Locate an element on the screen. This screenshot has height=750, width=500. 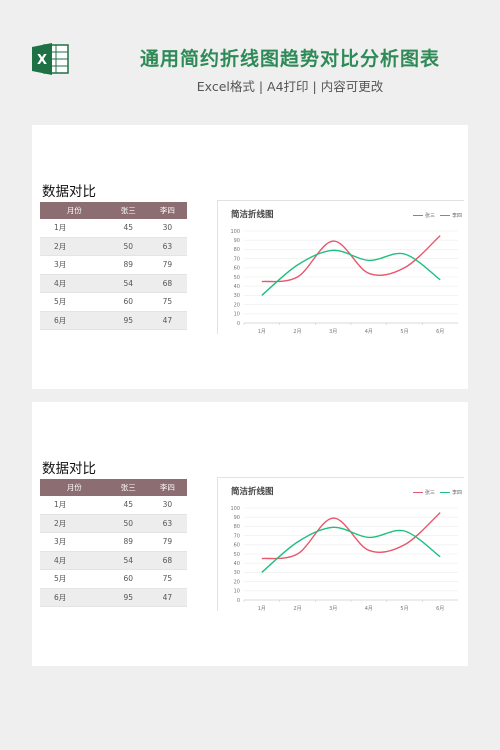
logo-letter: X is located at coordinates (42, 60).